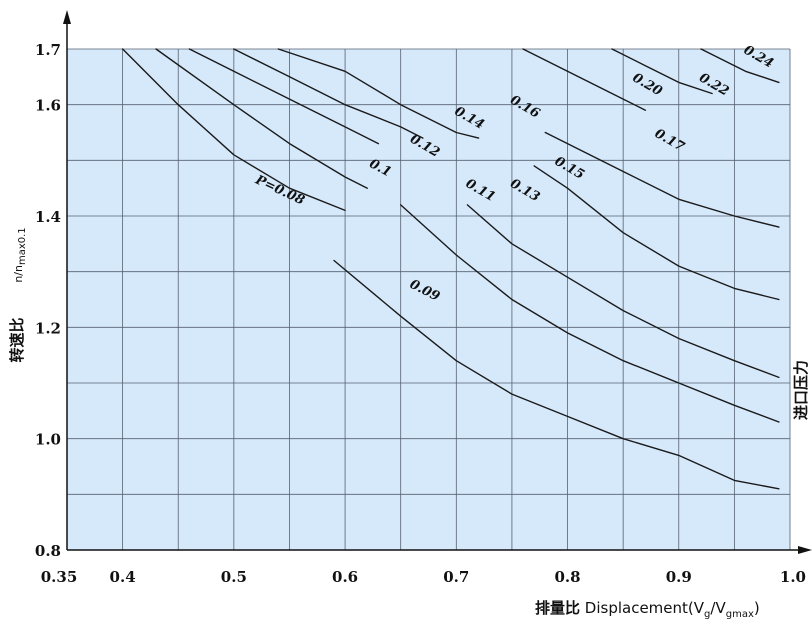  What do you see at coordinates (757, 608) in the screenshot?
I see `x-axis-formula-close: )` at bounding box center [757, 608].